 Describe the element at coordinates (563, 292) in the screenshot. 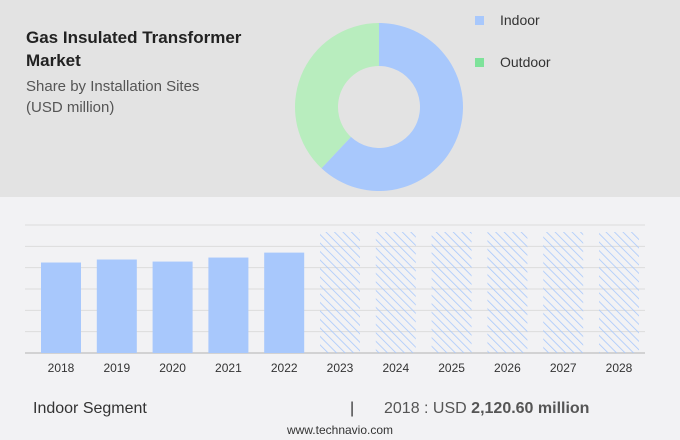

I see `forecast-bar-2027` at that location.